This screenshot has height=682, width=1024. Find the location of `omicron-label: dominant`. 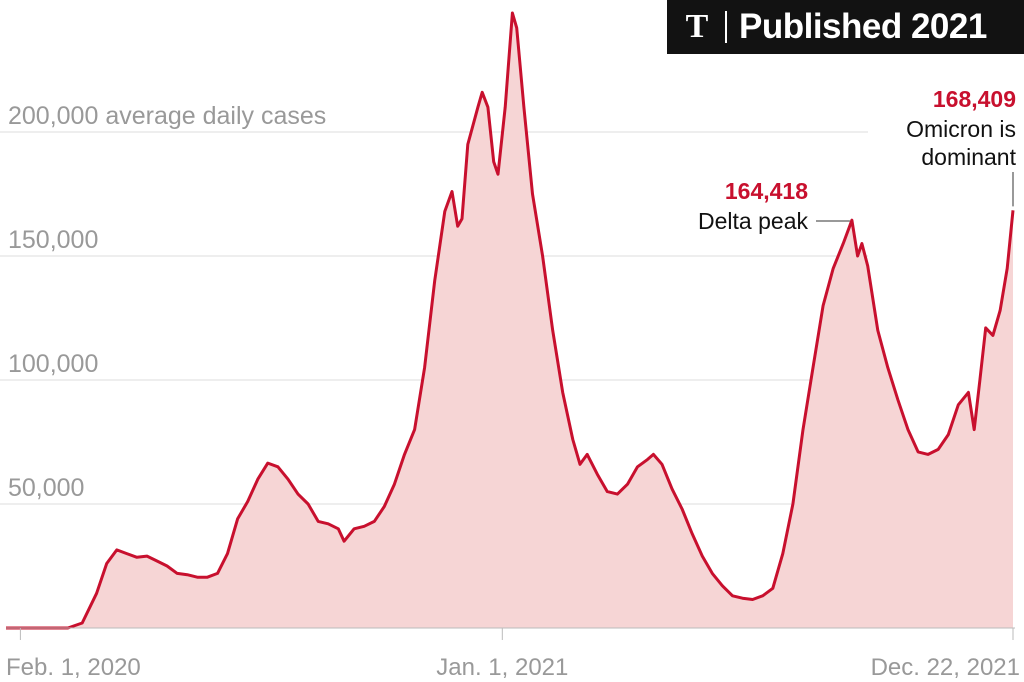

omicron-label: dominant is located at coordinates (968, 157).